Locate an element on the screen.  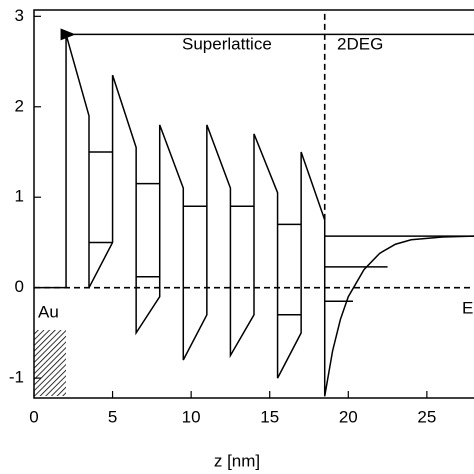
x-tick-label: 5 is located at coordinates (112, 416).